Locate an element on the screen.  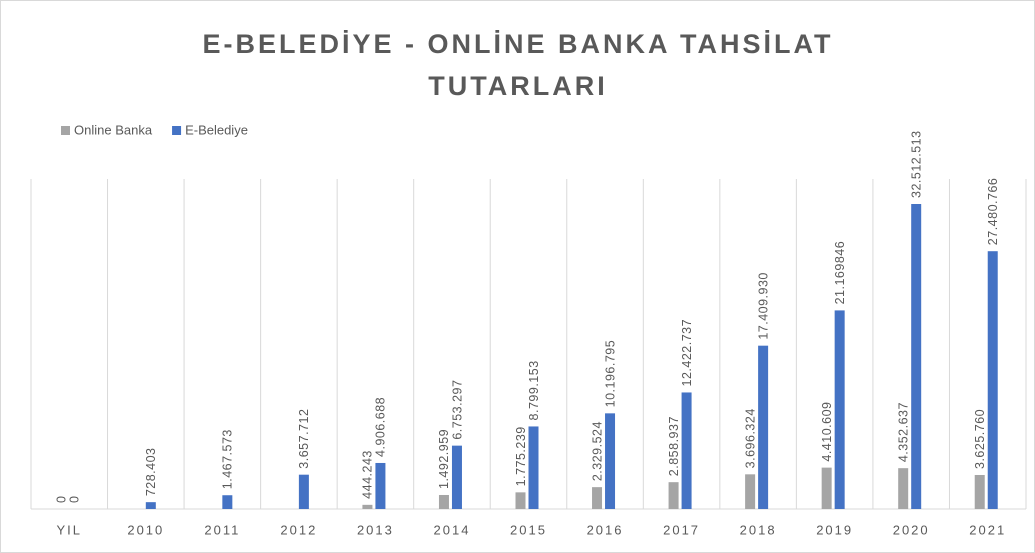
value-label: 1.775.239 is located at coordinates (521, 456).